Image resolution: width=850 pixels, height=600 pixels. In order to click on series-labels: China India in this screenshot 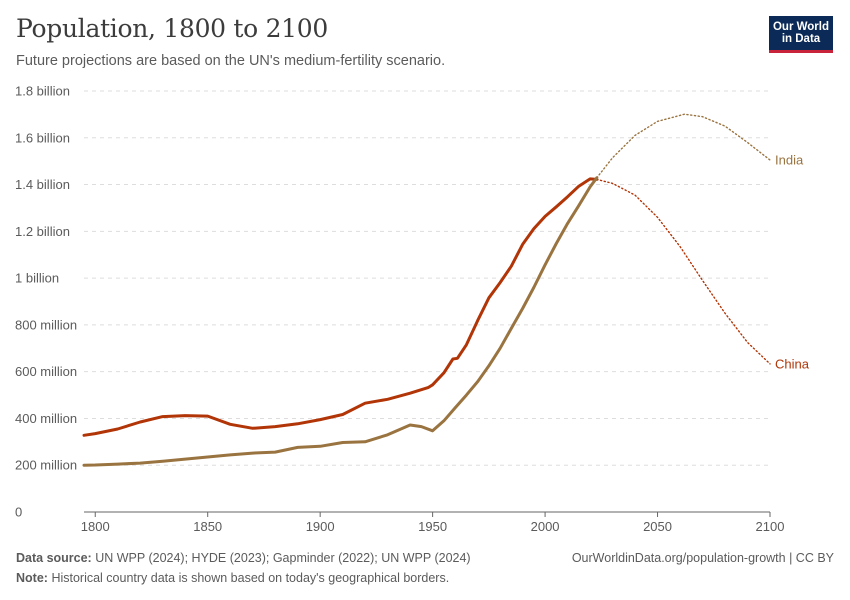, I will do `click(792, 261)`.